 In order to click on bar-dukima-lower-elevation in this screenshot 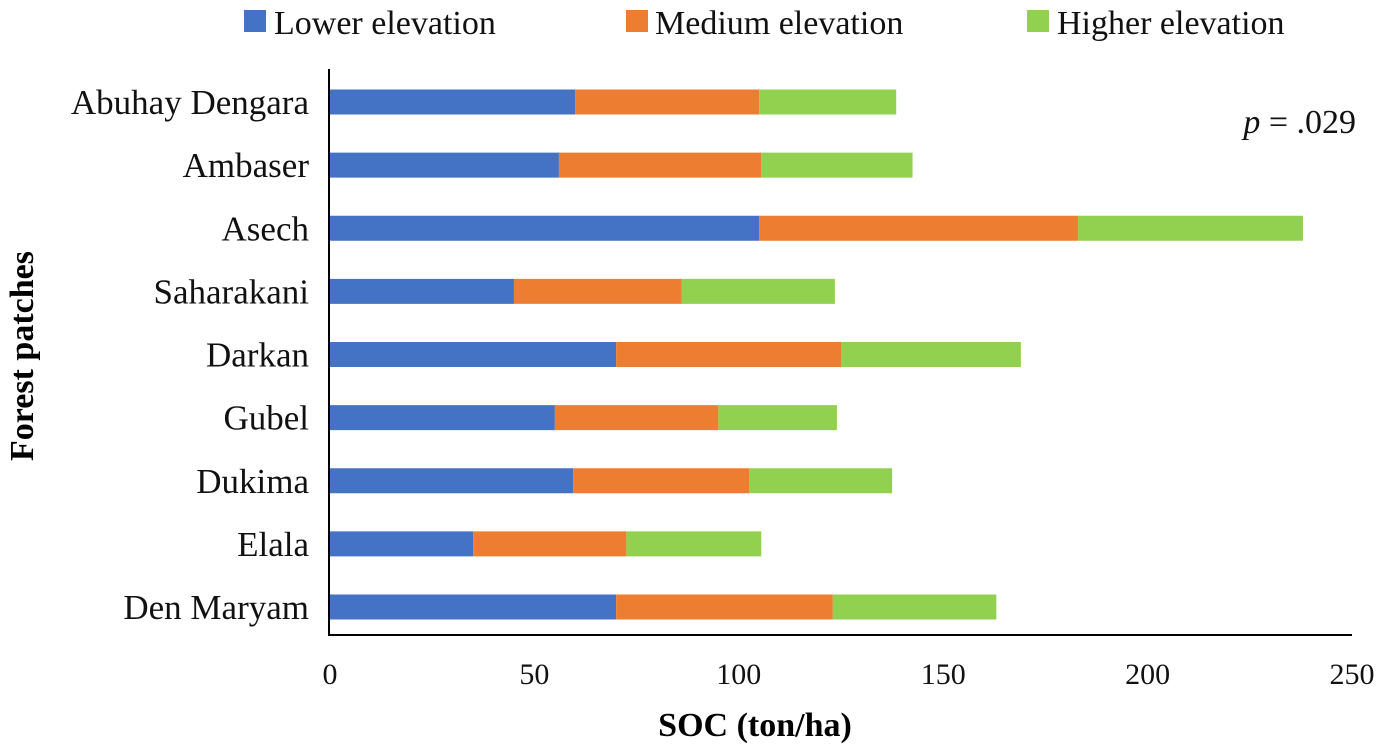, I will do `click(452, 481)`.